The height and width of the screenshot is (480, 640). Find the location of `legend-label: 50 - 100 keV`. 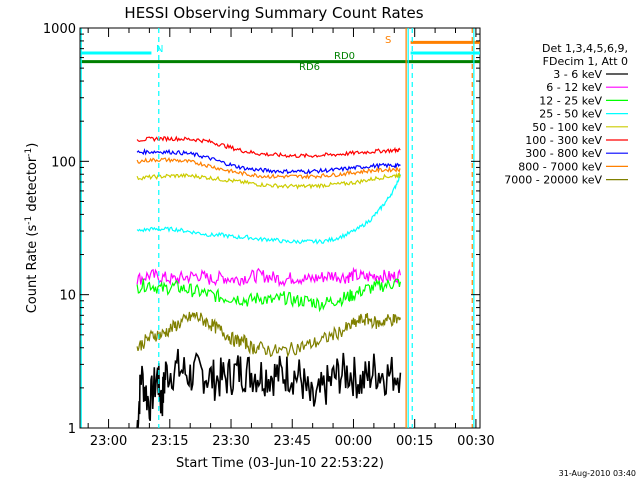

legend-label: 50 - 100 keV is located at coordinates (567, 127).